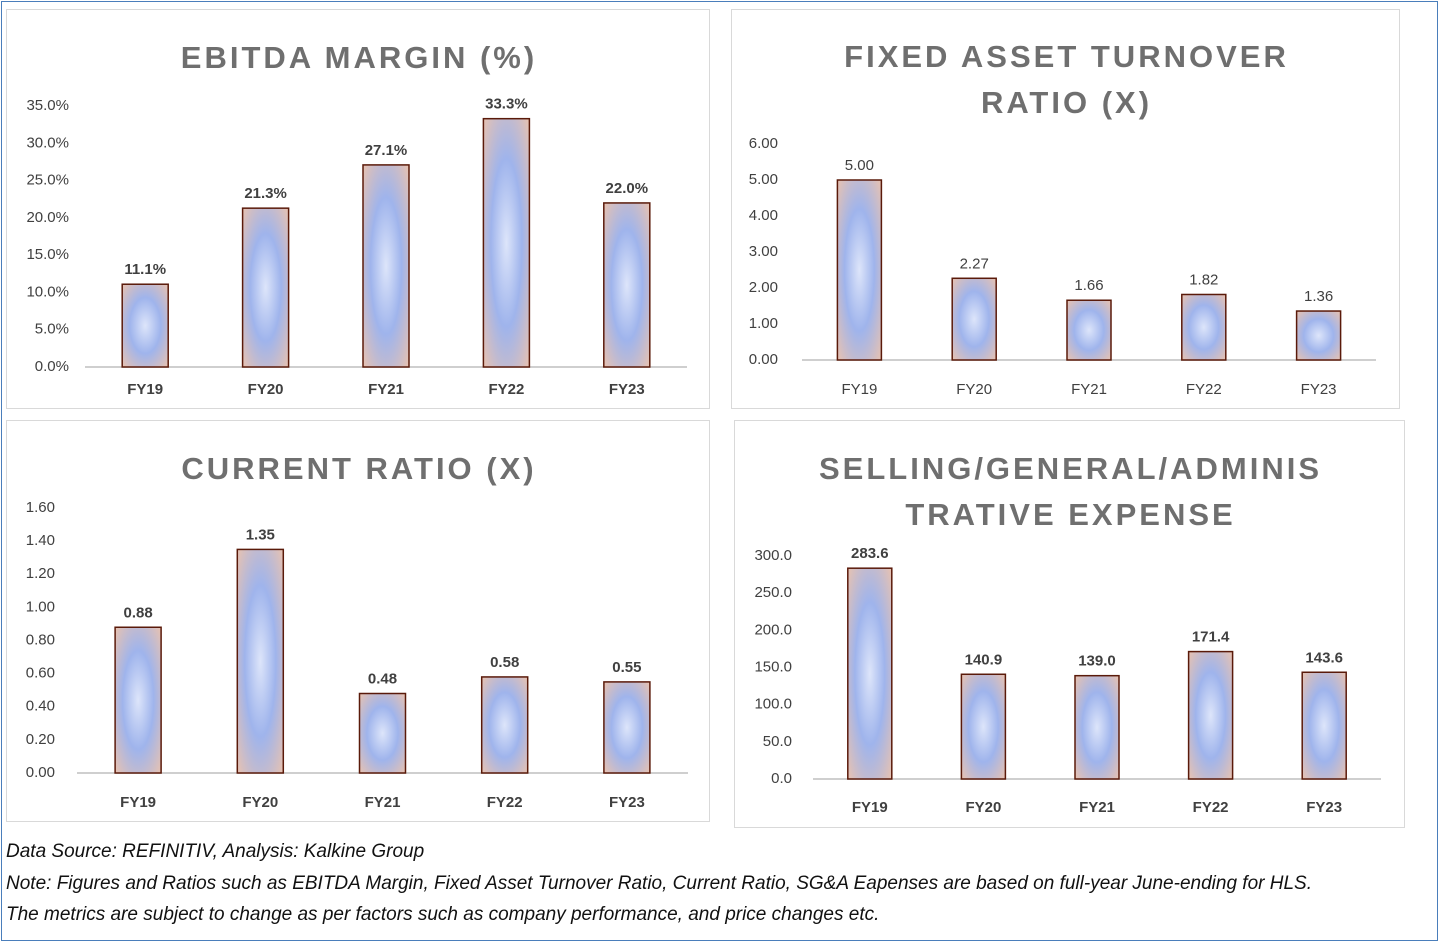  What do you see at coordinates (382, 679) in the screenshot?
I see `data-label: 0.48` at bounding box center [382, 679].